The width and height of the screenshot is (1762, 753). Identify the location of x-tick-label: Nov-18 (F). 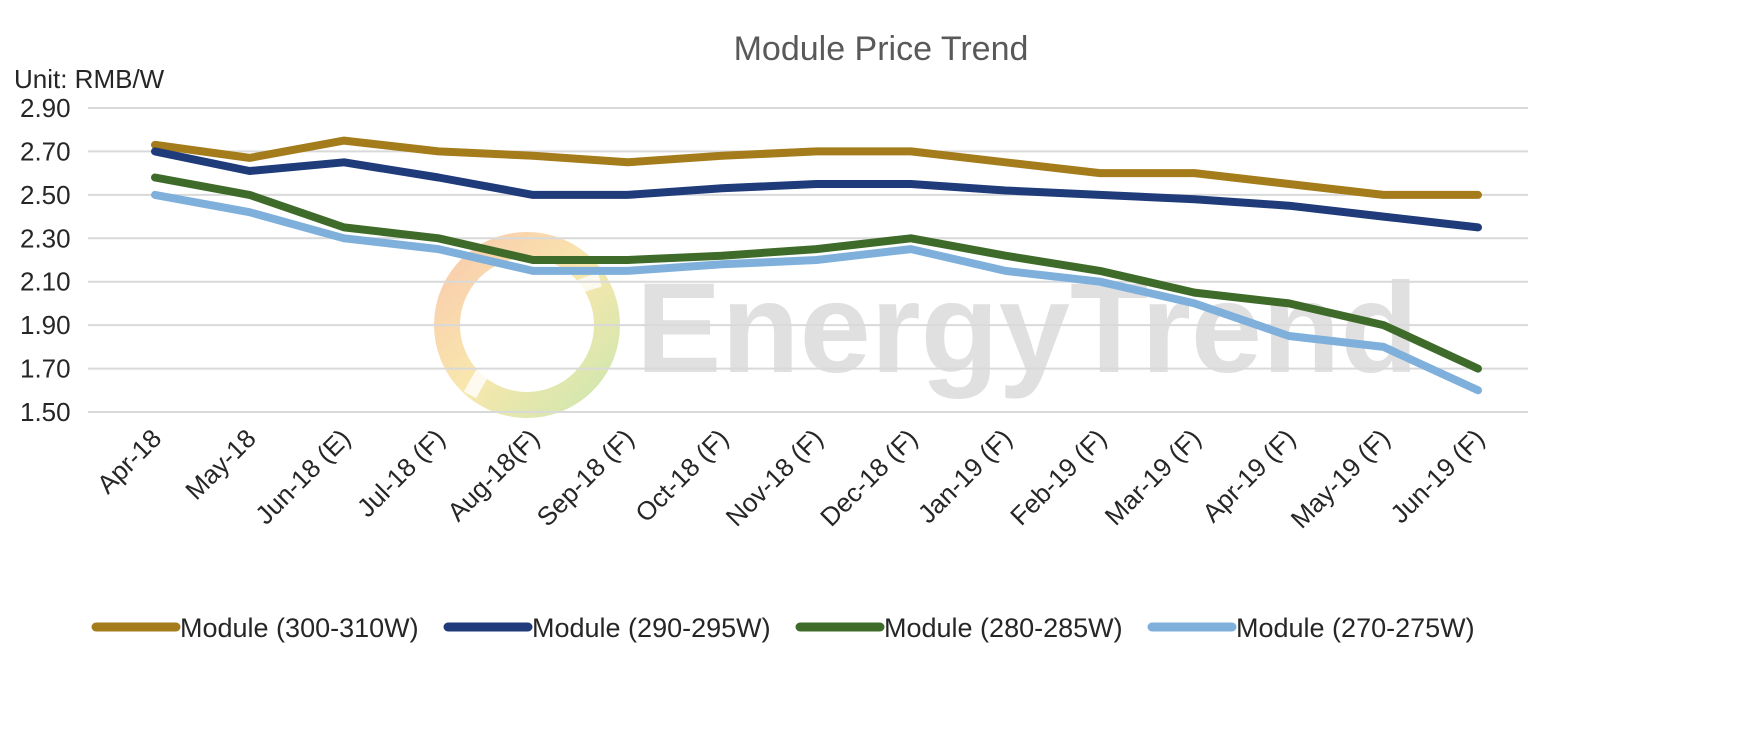
(774, 477).